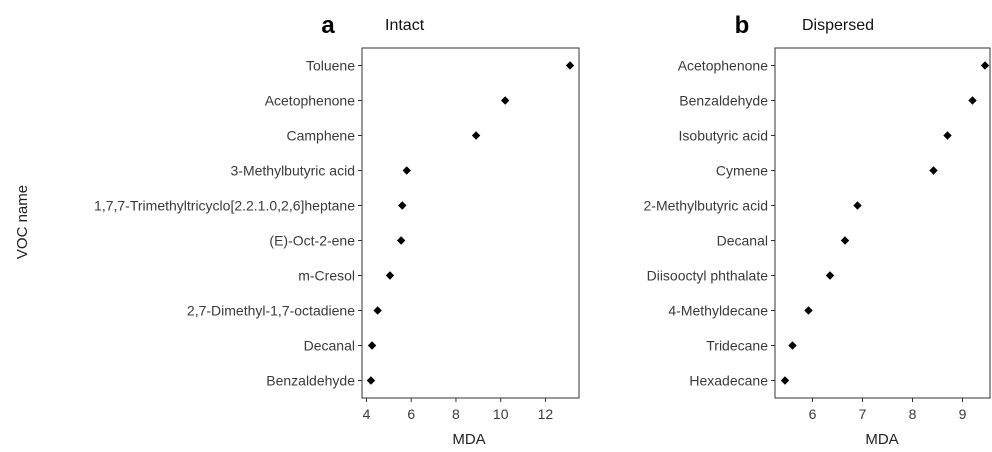 The height and width of the screenshot is (452, 992). What do you see at coordinates (723, 136) in the screenshot?
I see `panel-b-y-tick-label: Isobutyric acid` at bounding box center [723, 136].